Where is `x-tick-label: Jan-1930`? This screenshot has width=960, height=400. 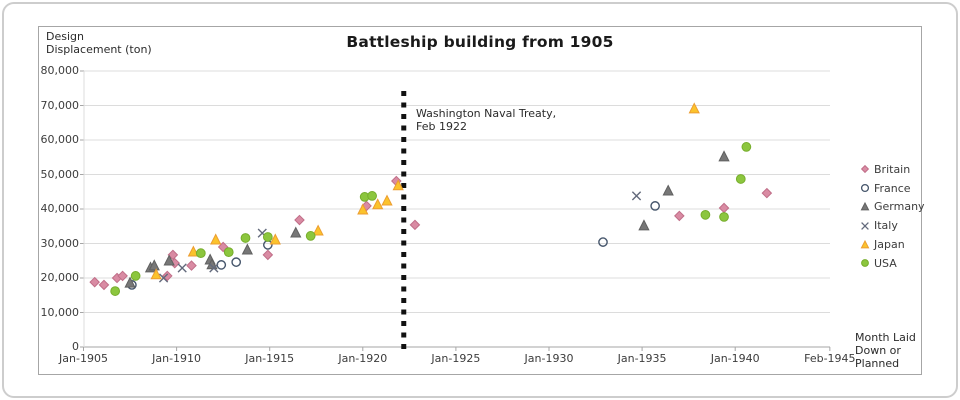 x-tick-label: Jan-1930 is located at coordinates (549, 358).